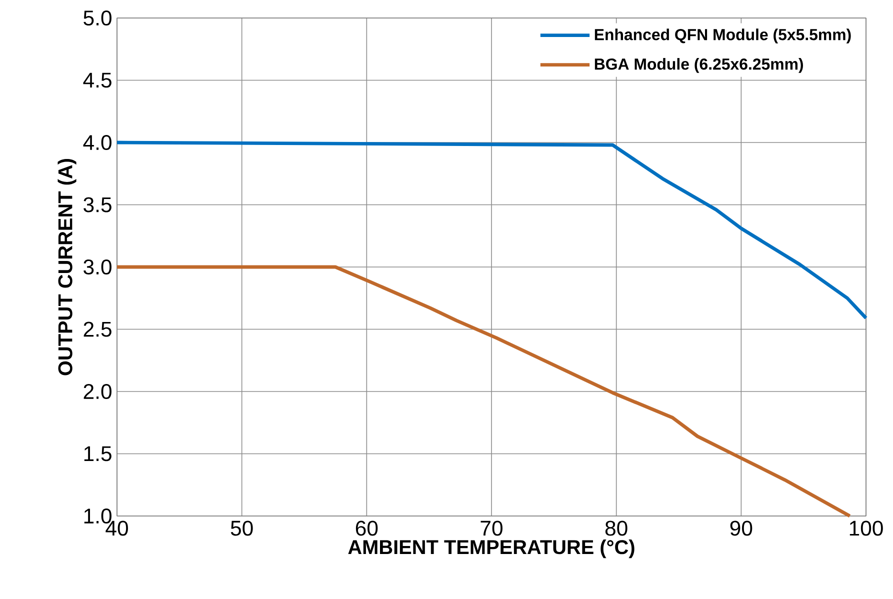  What do you see at coordinates (367, 528) in the screenshot?
I see `x-tick-label: 60` at bounding box center [367, 528].